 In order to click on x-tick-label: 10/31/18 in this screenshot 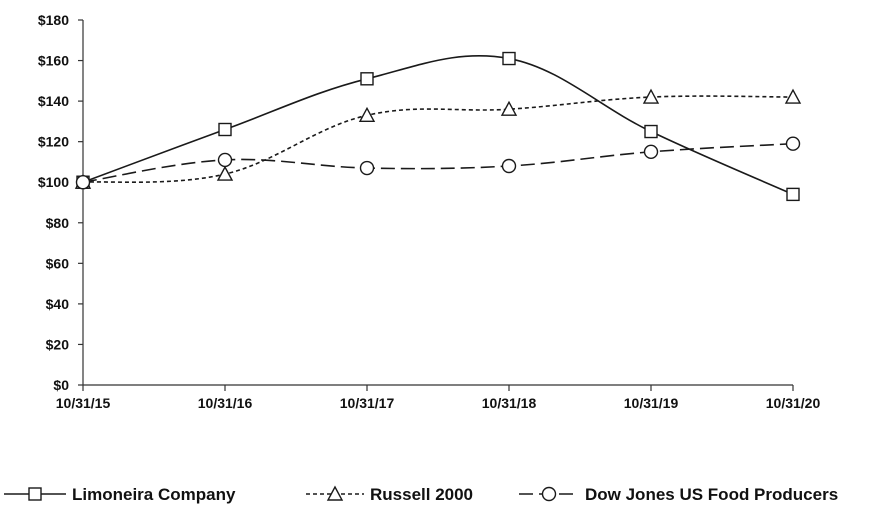, I will do `click(509, 403)`.